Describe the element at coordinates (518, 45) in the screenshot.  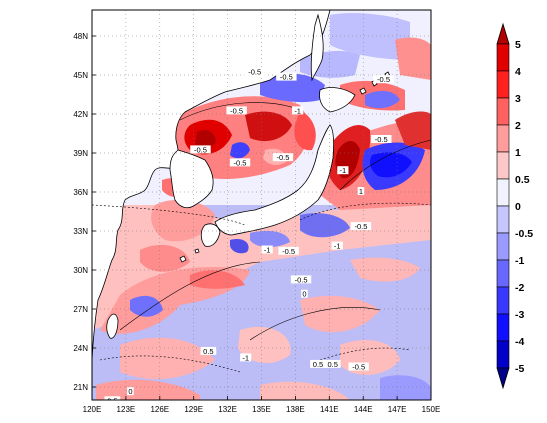
I see `colorbar-label: 5` at that location.